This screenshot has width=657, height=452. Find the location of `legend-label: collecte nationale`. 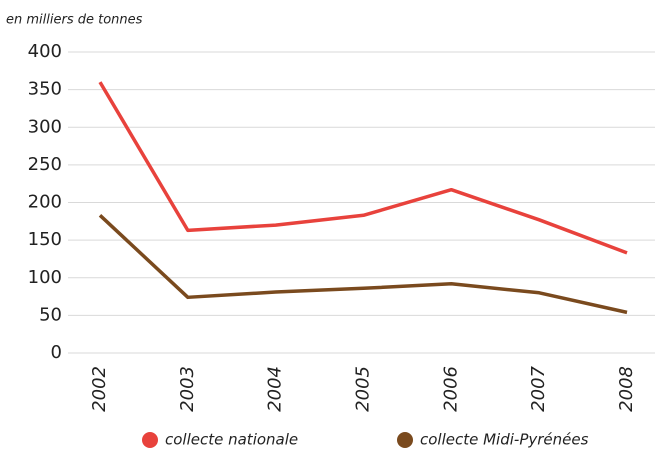

legend-label: collecte nationale is located at coordinates (231, 440).